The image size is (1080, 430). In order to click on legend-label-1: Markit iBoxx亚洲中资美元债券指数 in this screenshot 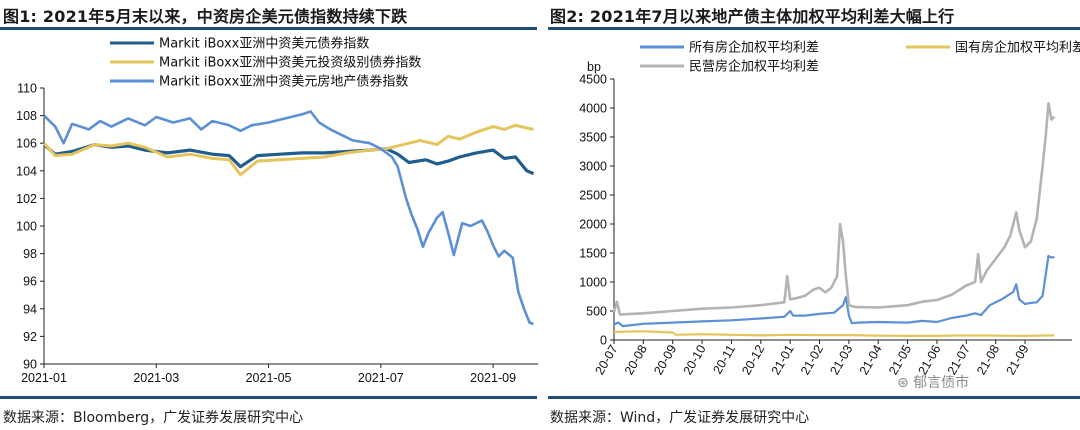, I will do `click(264, 44)`.